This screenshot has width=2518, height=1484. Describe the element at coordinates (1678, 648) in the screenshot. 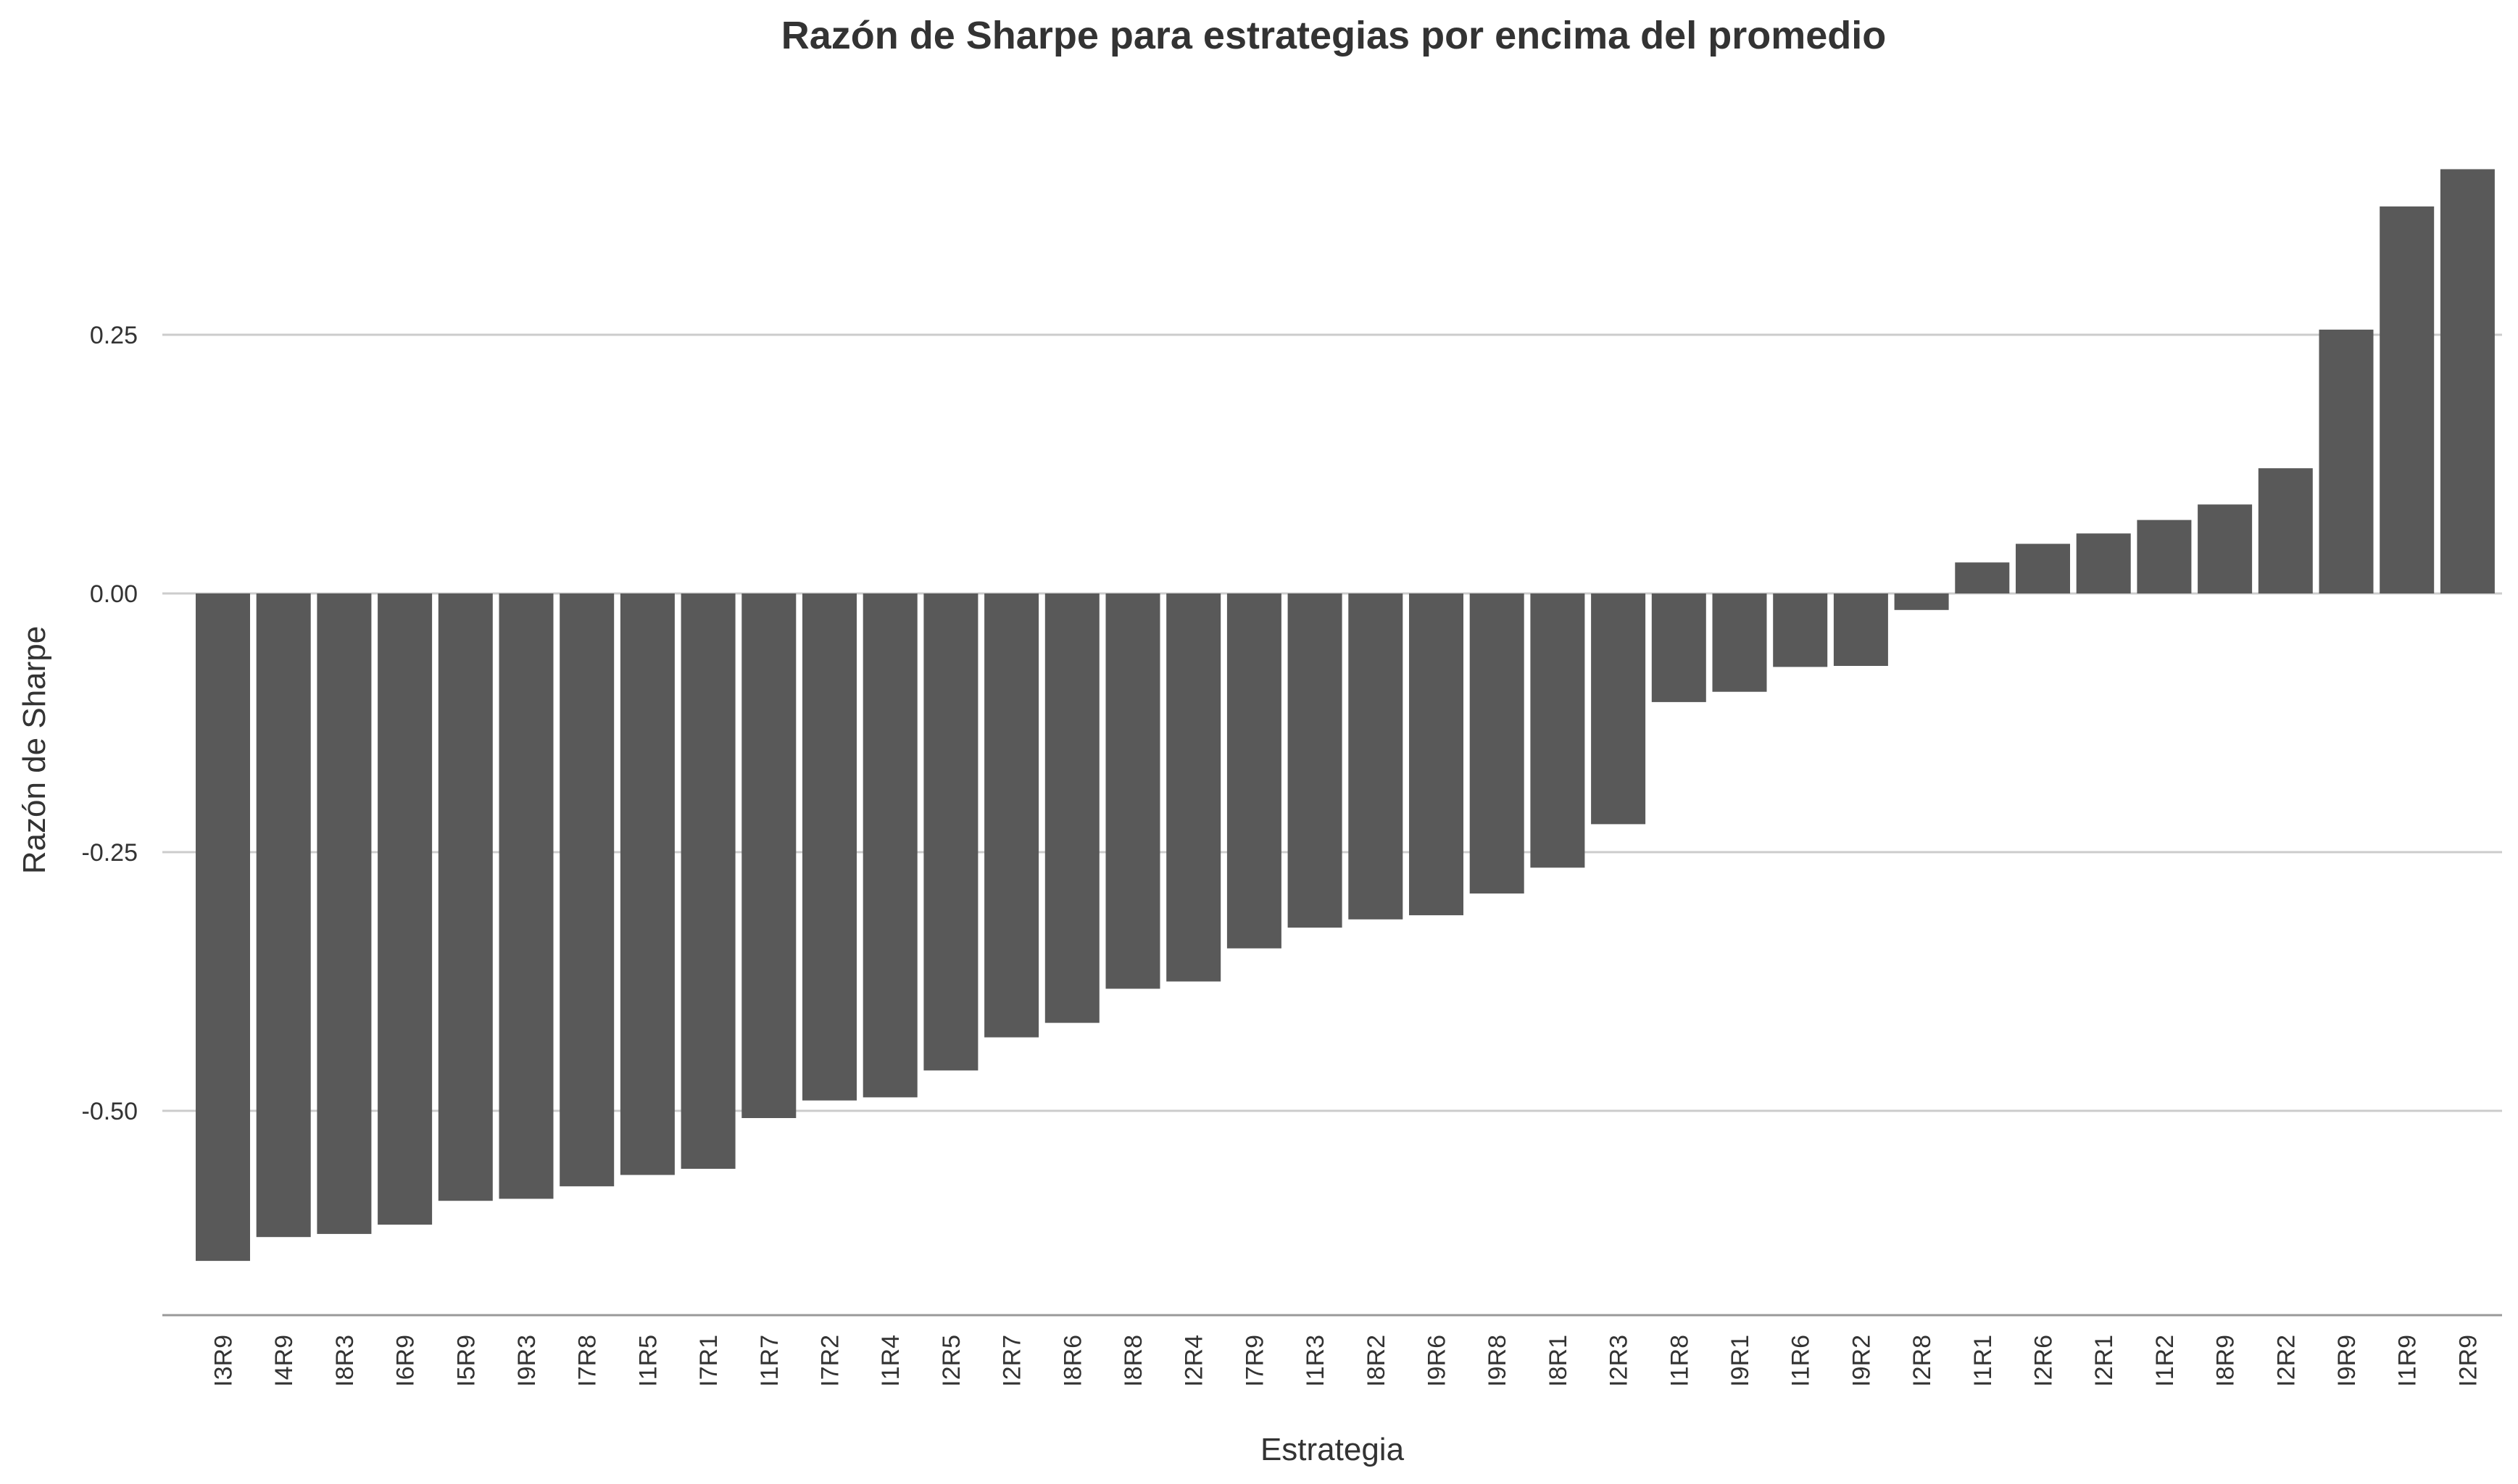

I see `bar-I1R8` at that location.